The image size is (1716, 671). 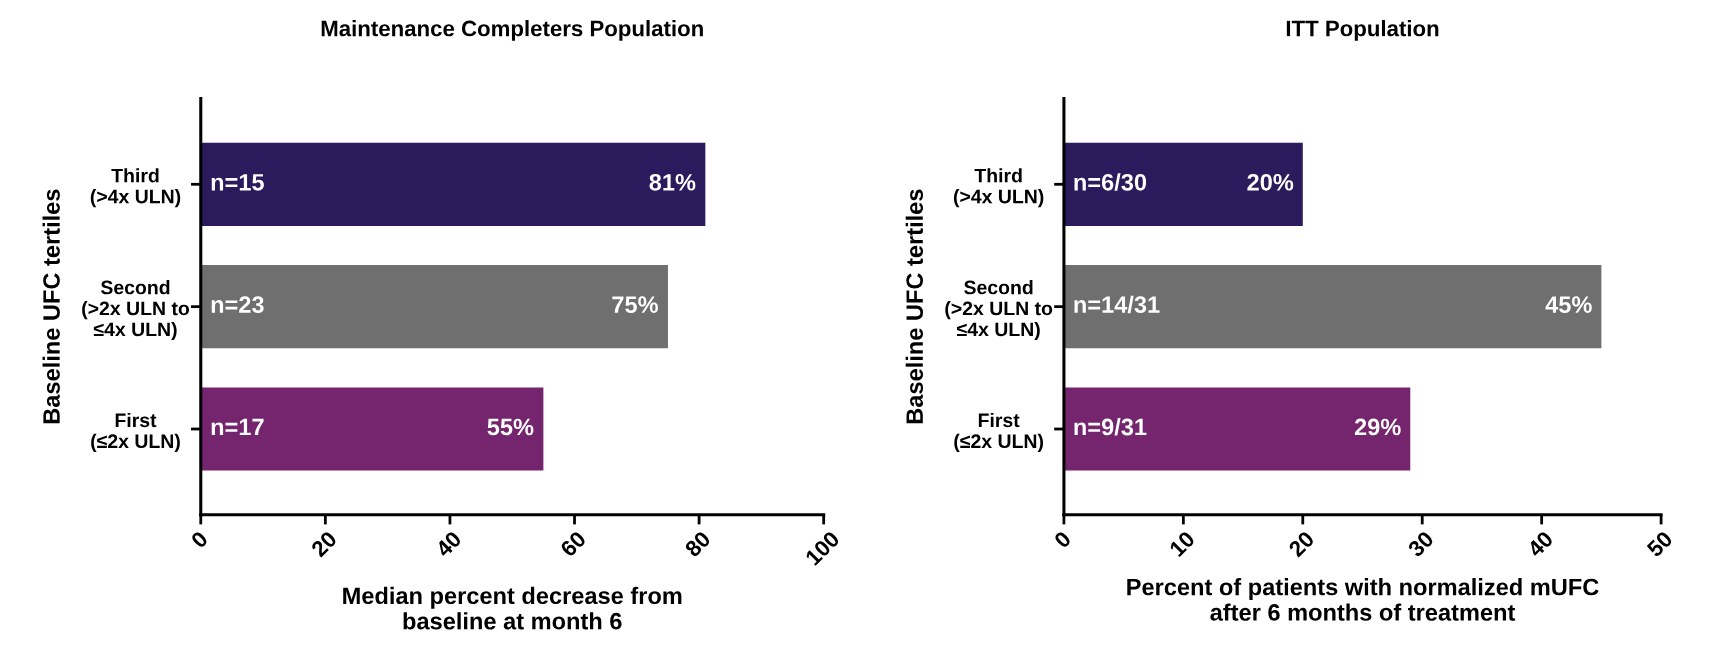 What do you see at coordinates (1420, 544) in the screenshot?
I see `x-tick-label: 30` at bounding box center [1420, 544].